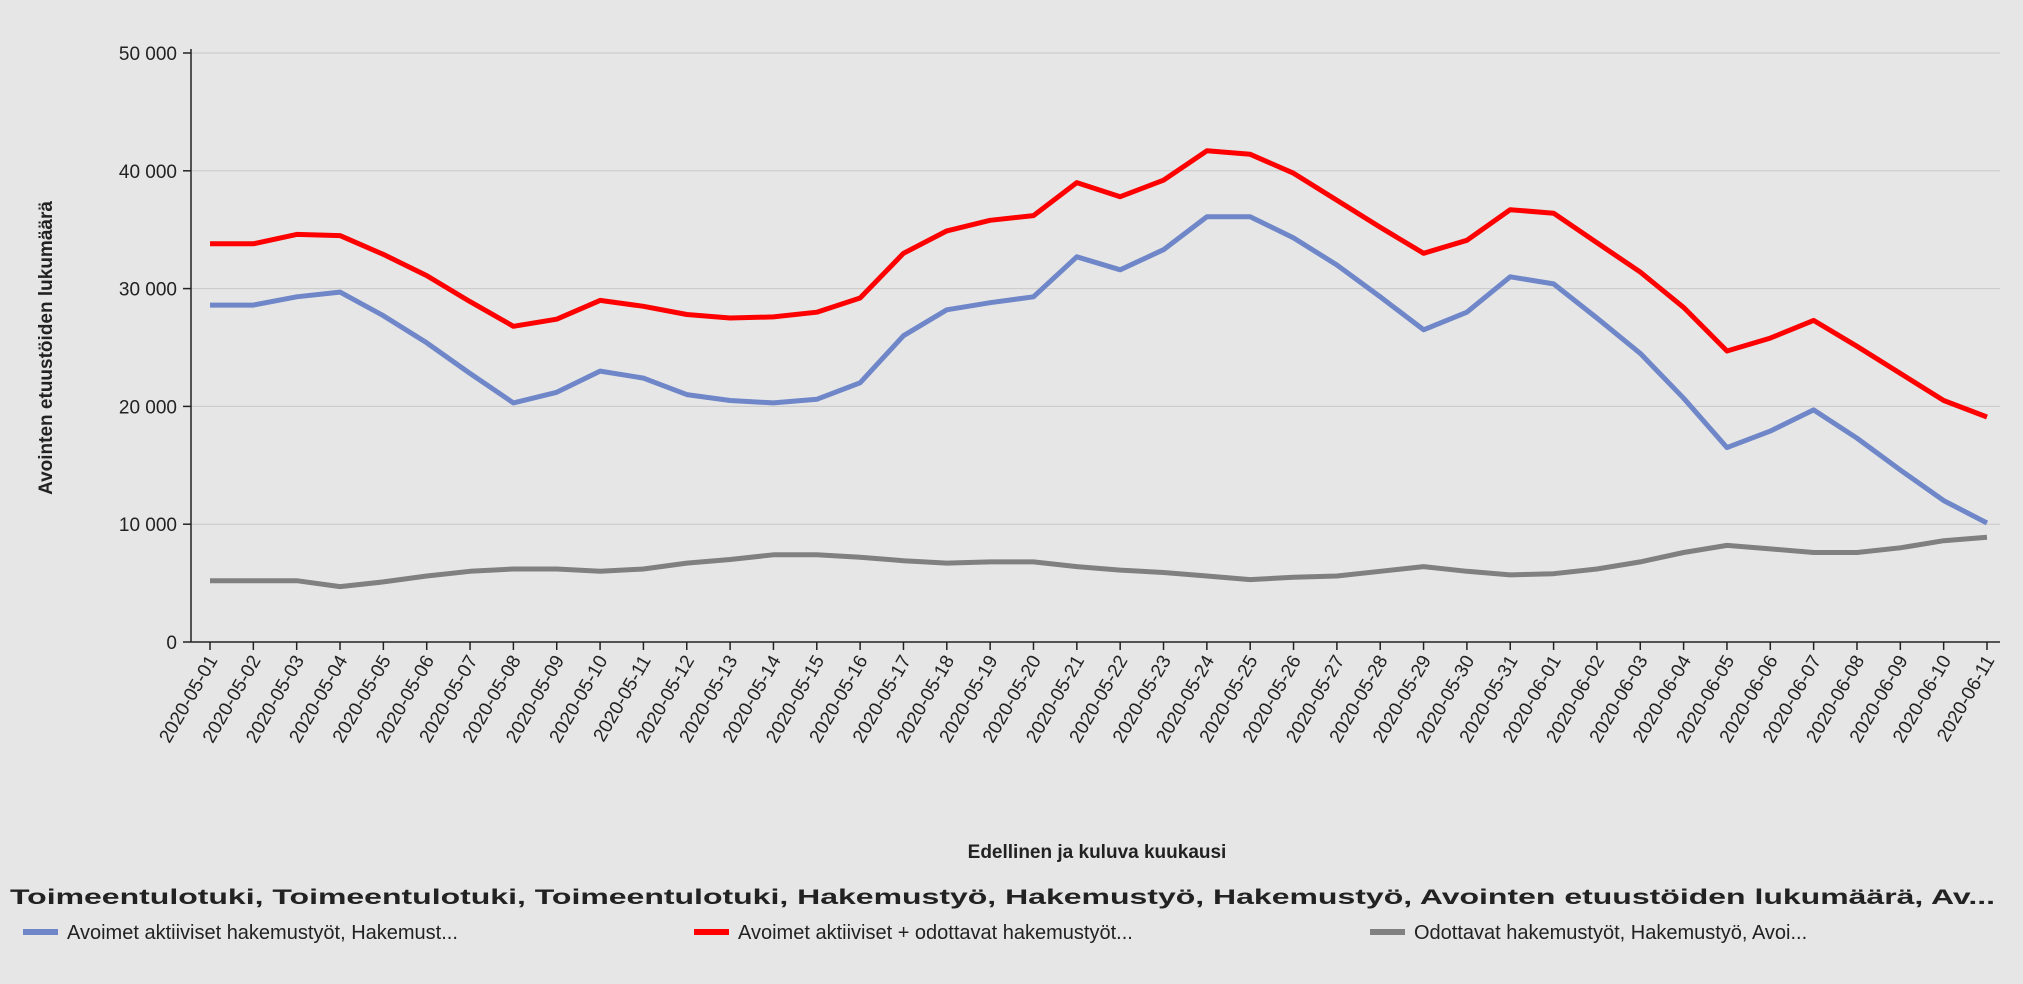  What do you see at coordinates (46, 348) in the screenshot?
I see `y-axis-label: Avointen etuustöiden lukumäärä` at bounding box center [46, 348].